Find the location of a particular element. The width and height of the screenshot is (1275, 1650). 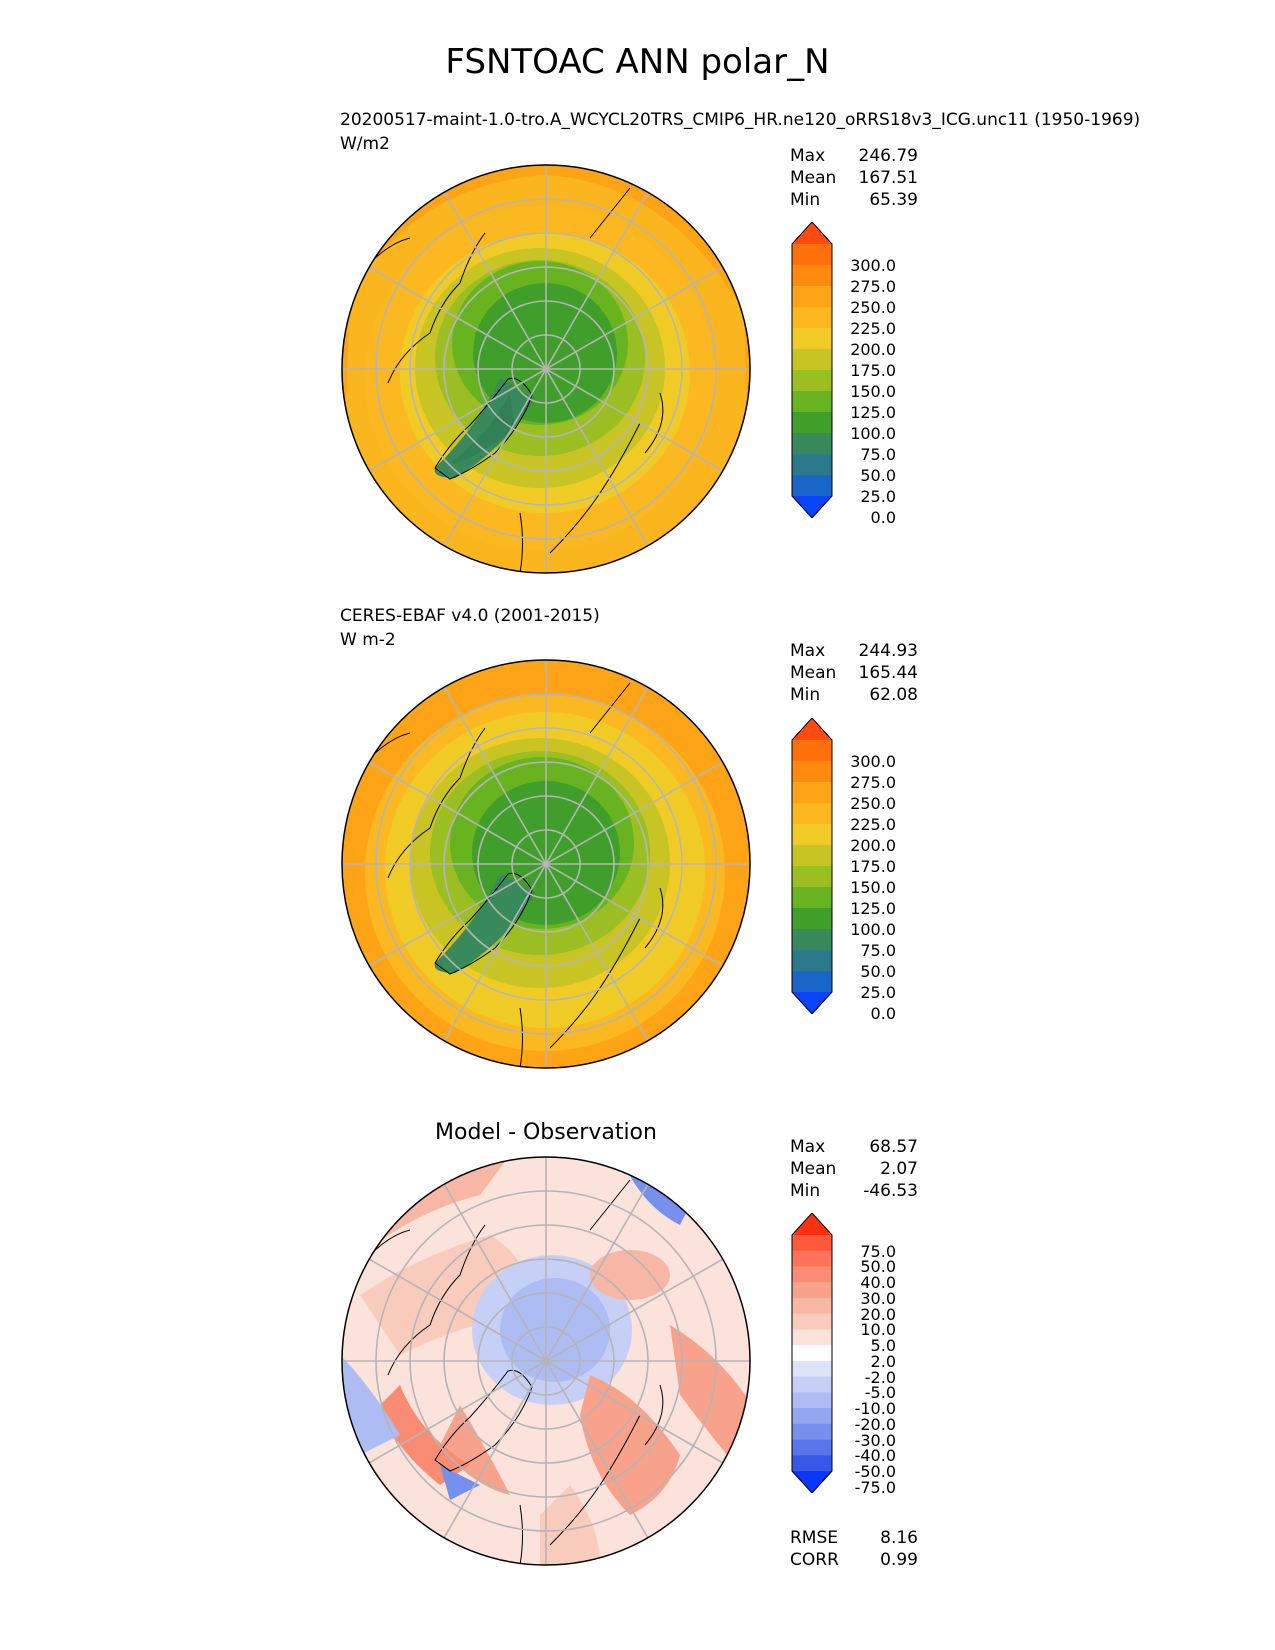

colorbar-tick-label: 5.0 is located at coordinates (883, 1346).